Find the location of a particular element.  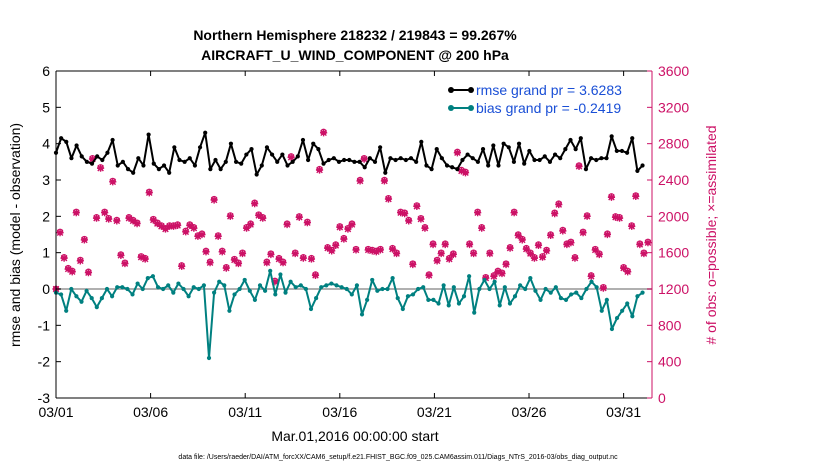

y-right-tick-label: 3600 is located at coordinates (673, 71).